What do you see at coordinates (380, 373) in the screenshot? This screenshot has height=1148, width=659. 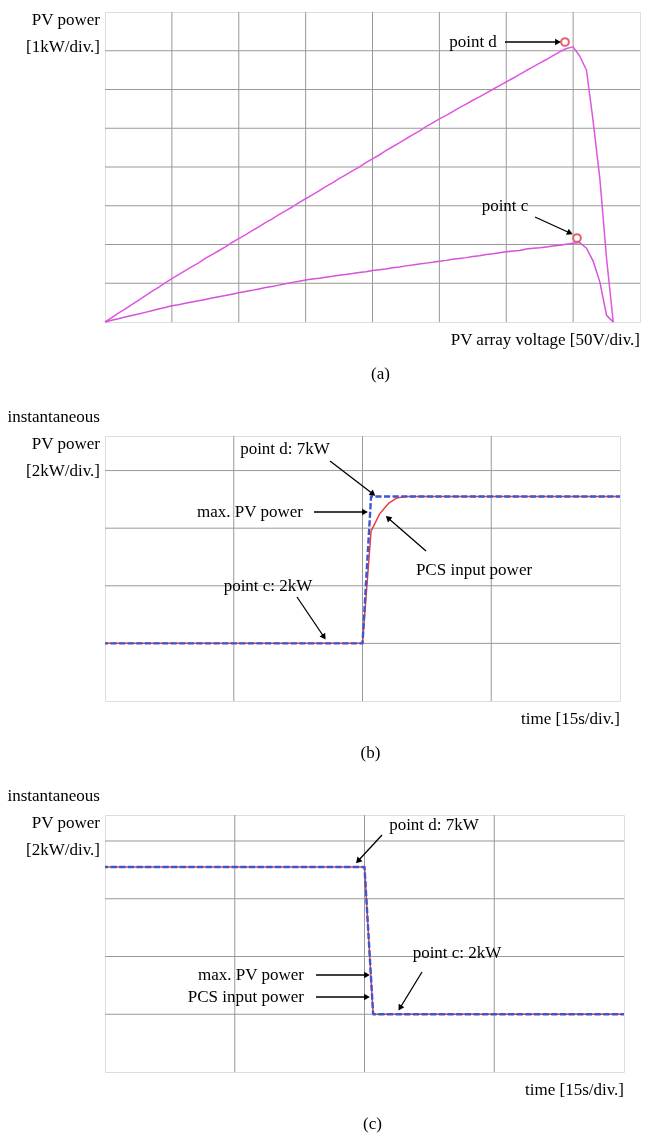 I see `text: (a)` at bounding box center [380, 373].